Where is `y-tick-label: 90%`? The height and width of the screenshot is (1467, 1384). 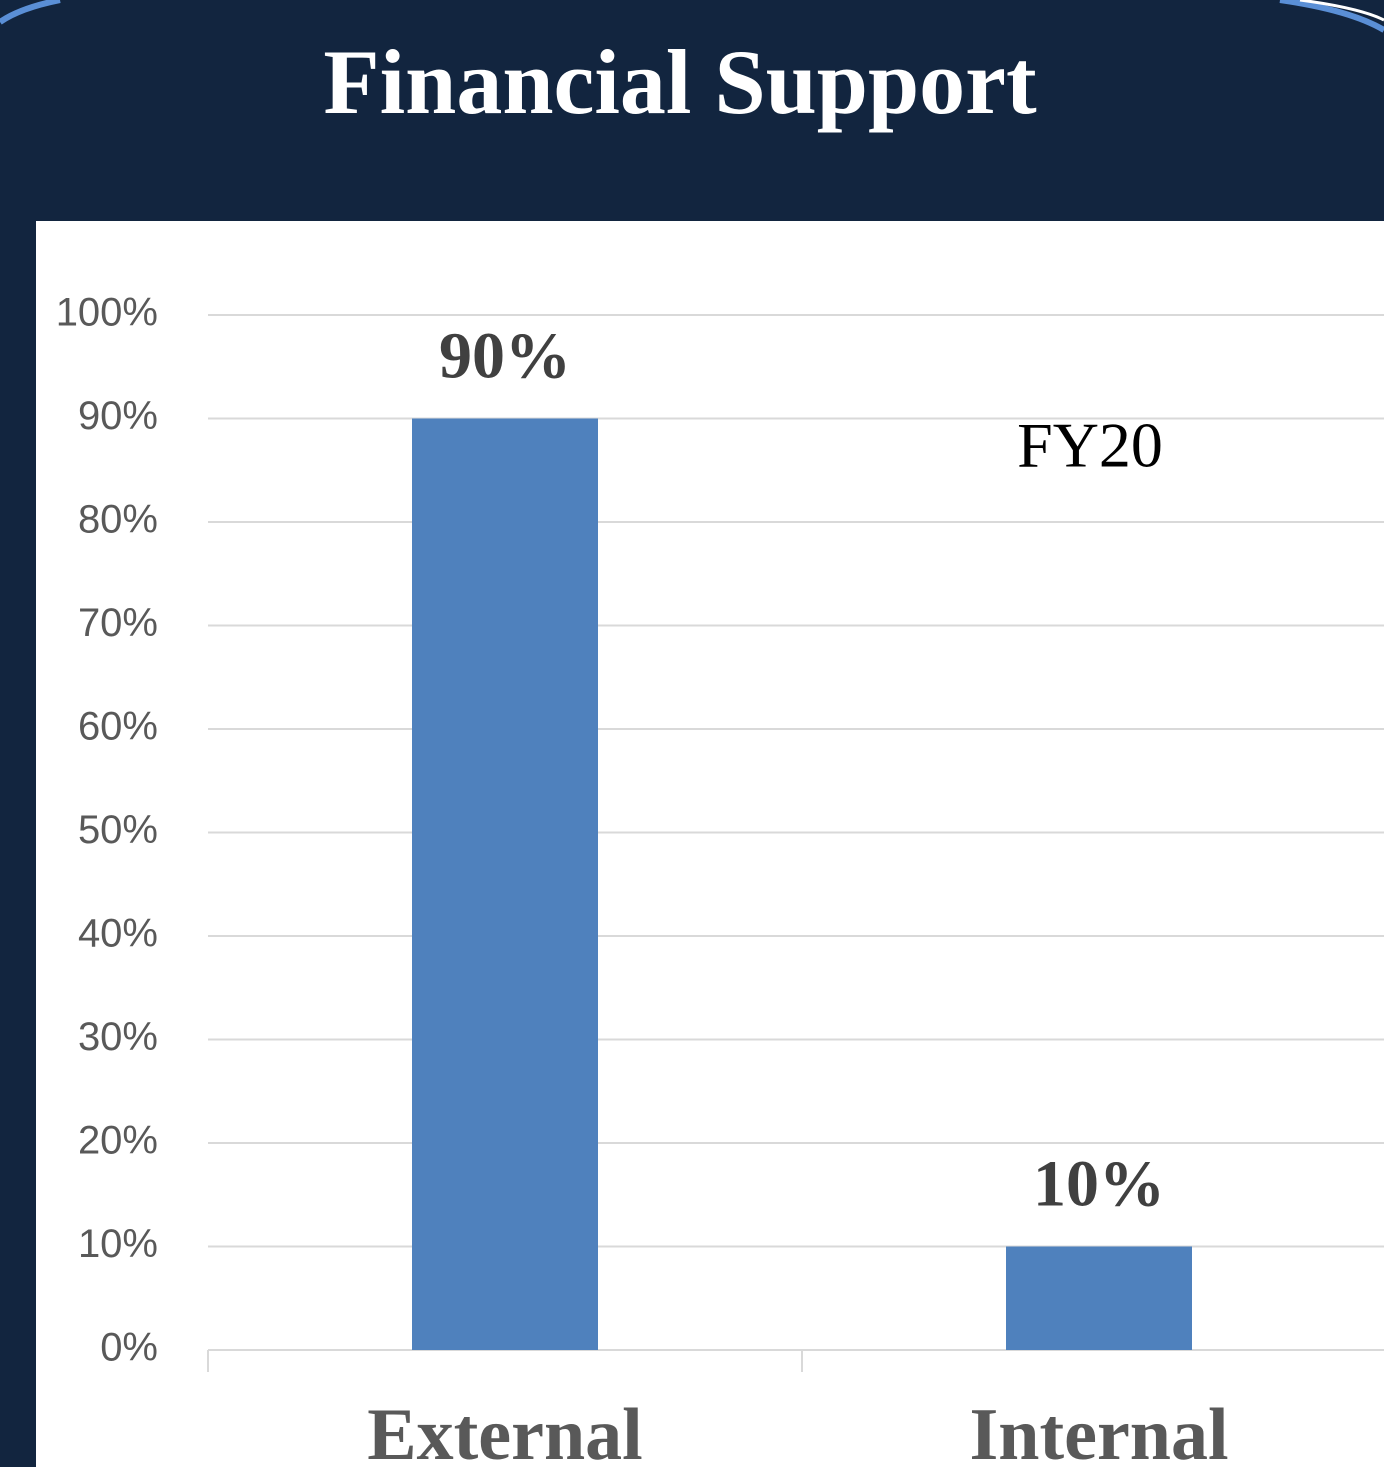 y-tick-label: 90% is located at coordinates (118, 416).